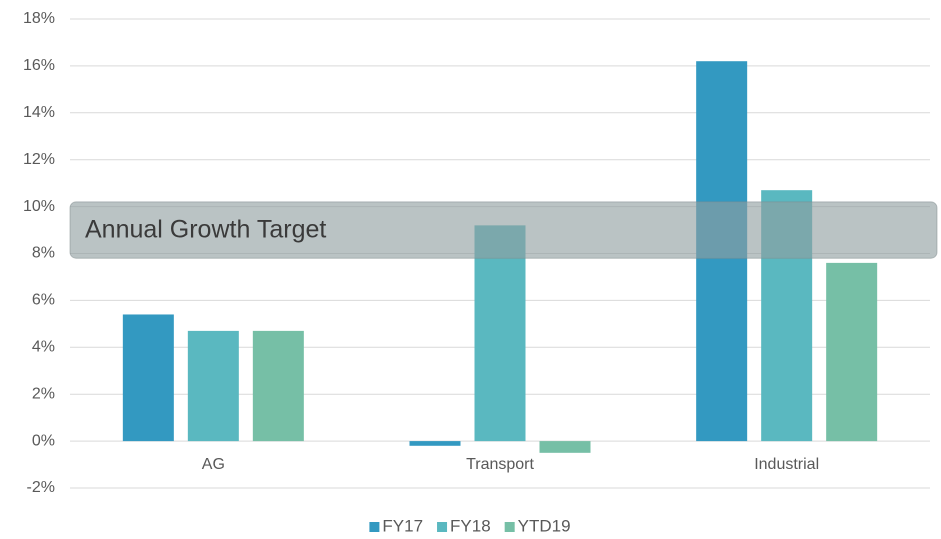 The image size is (941, 539). Describe the element at coordinates (402, 525) in the screenshot. I see `legend-label: FY17` at that location.